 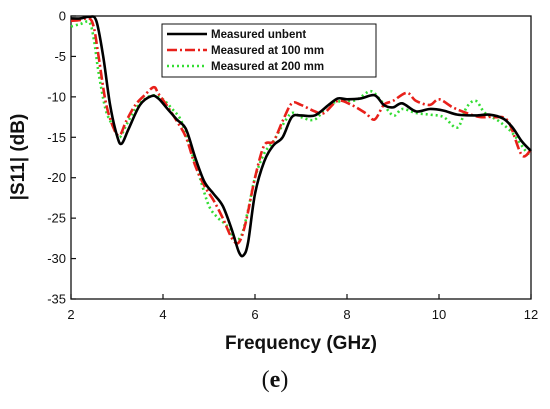 I want to click on legend-label-100mm: Measured at 100 mm, so click(x=267, y=51).